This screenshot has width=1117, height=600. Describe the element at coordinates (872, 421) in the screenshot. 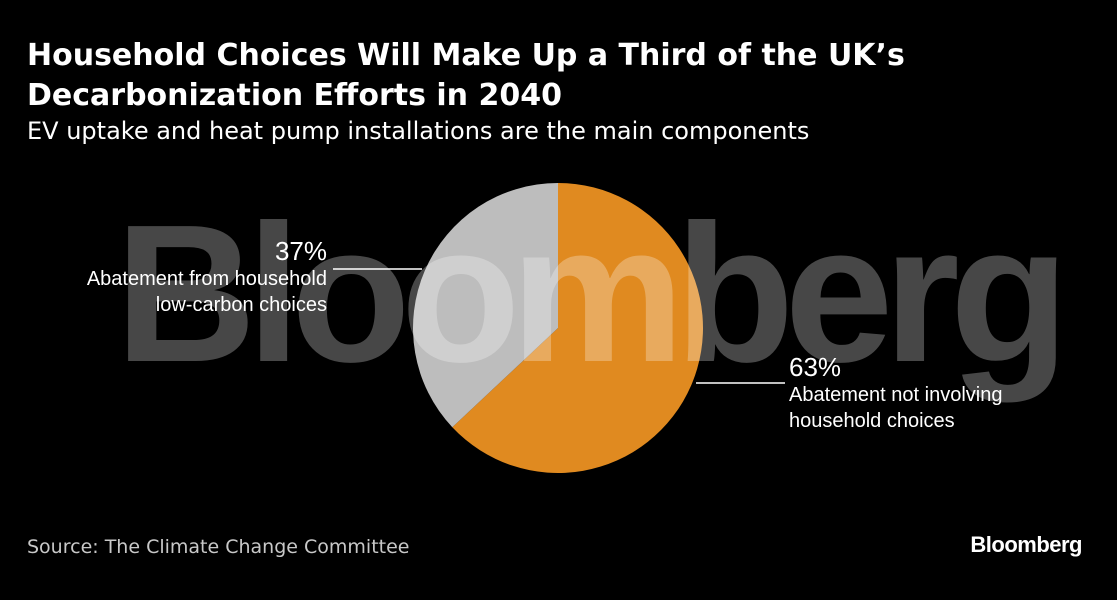

I see `other-desc-line2: household choices` at that location.